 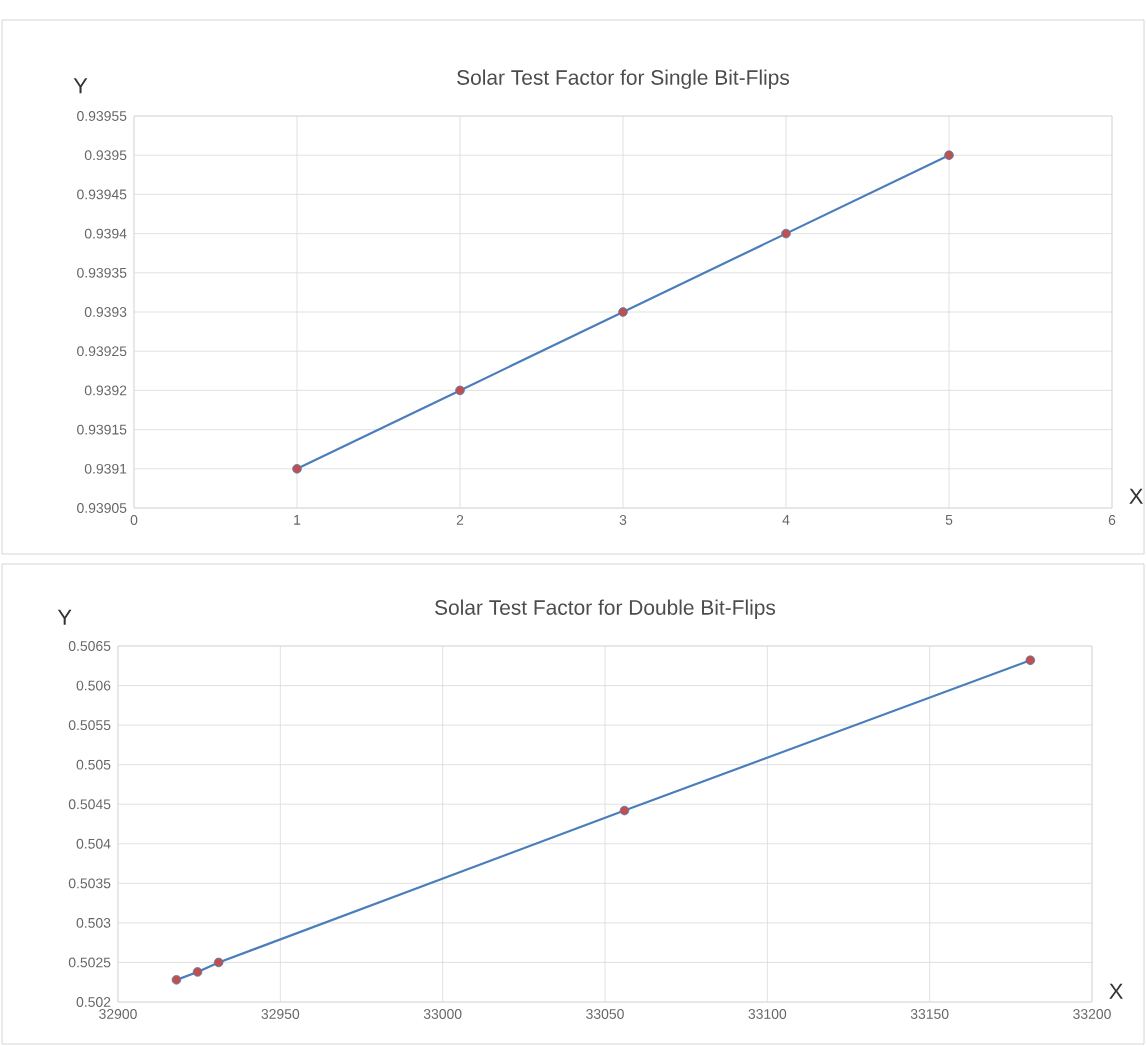 What do you see at coordinates (605, 609) in the screenshot?
I see `chart-title: Solar Test Factor for Double Bit-Flips` at bounding box center [605, 609].